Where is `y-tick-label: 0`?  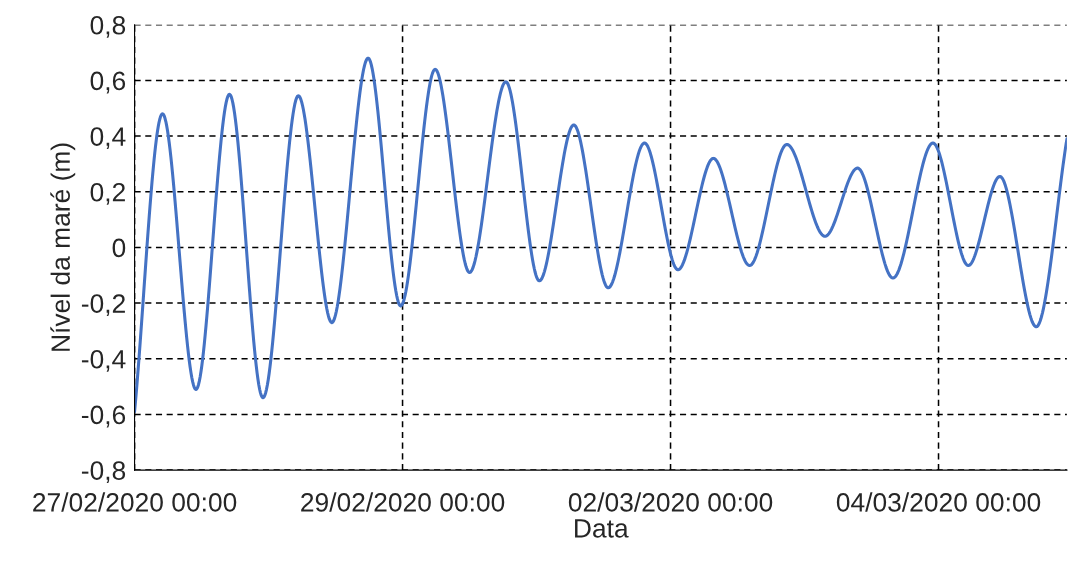 y-tick-label: 0 is located at coordinates (119, 248).